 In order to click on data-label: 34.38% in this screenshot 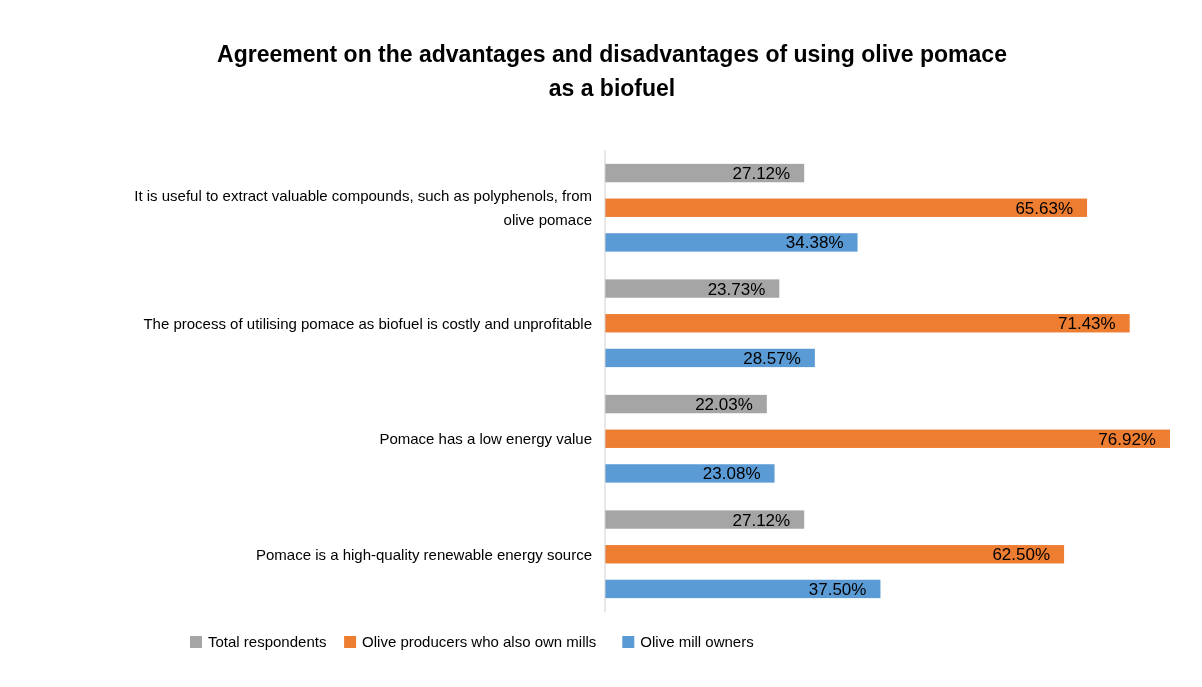, I will do `click(814, 243)`.